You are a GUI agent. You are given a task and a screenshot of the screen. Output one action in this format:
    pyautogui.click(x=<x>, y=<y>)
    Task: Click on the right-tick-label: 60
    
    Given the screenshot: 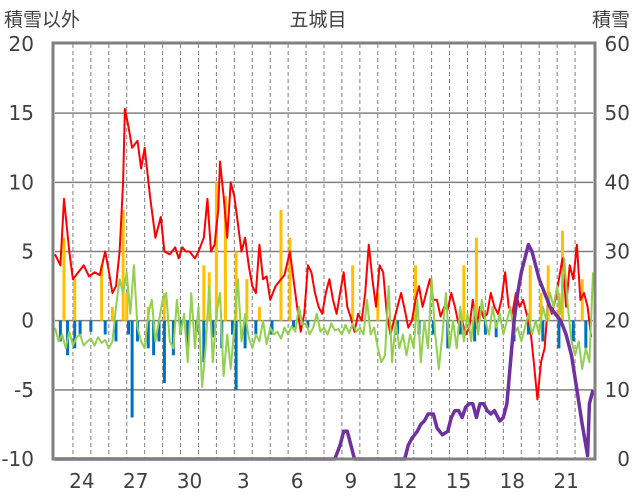 What is the action you would take?
    pyautogui.click(x=617, y=44)
    